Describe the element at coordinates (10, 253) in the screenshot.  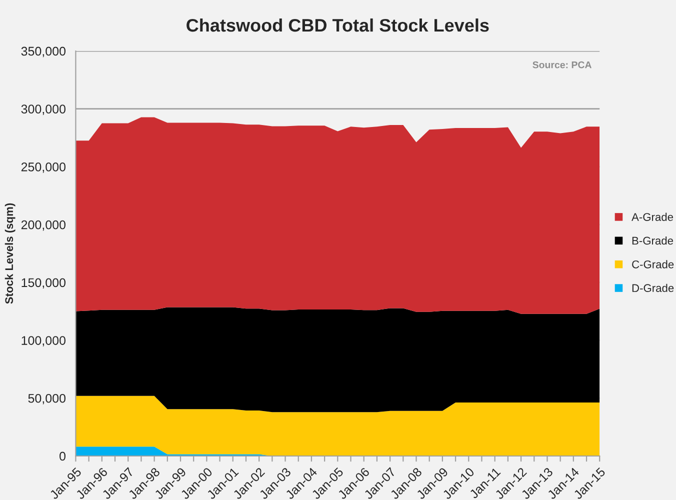
I see `y-axis-title: Stock Levels (sqm)` at that location.